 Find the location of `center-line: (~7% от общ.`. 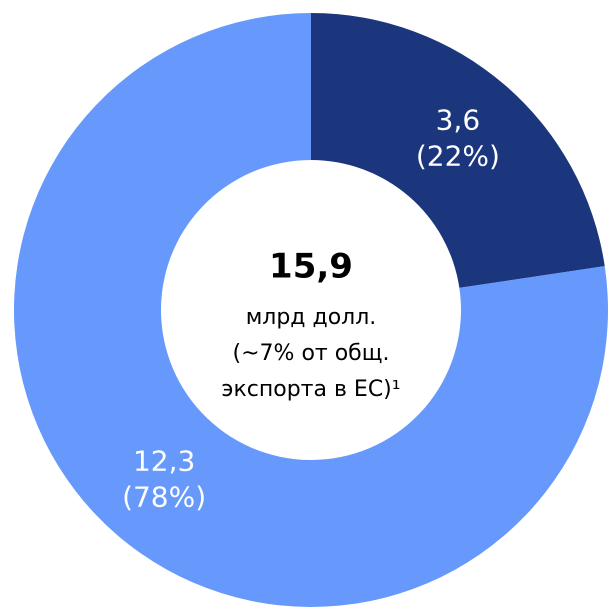

center-line: (~7% от общ. is located at coordinates (311, 353).